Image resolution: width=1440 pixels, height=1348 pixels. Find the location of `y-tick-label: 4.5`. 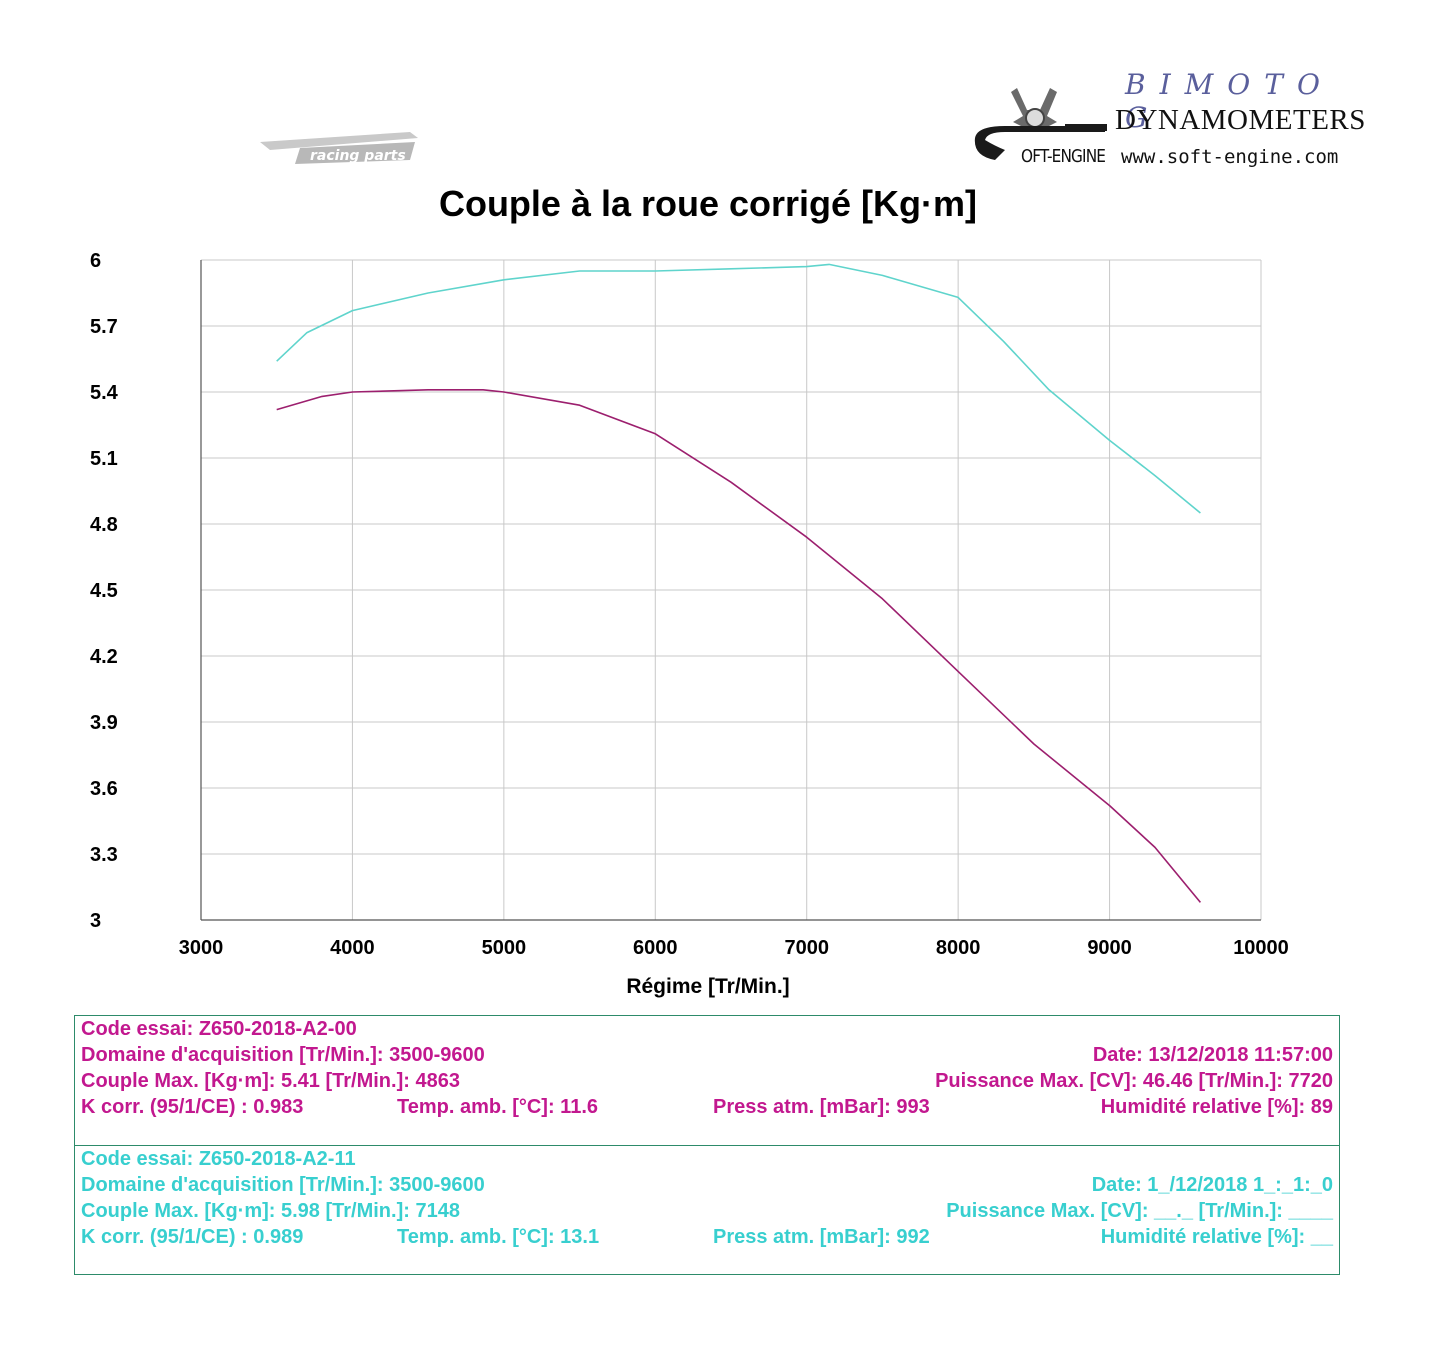

y-tick-label: 4.5 is located at coordinates (104, 591).